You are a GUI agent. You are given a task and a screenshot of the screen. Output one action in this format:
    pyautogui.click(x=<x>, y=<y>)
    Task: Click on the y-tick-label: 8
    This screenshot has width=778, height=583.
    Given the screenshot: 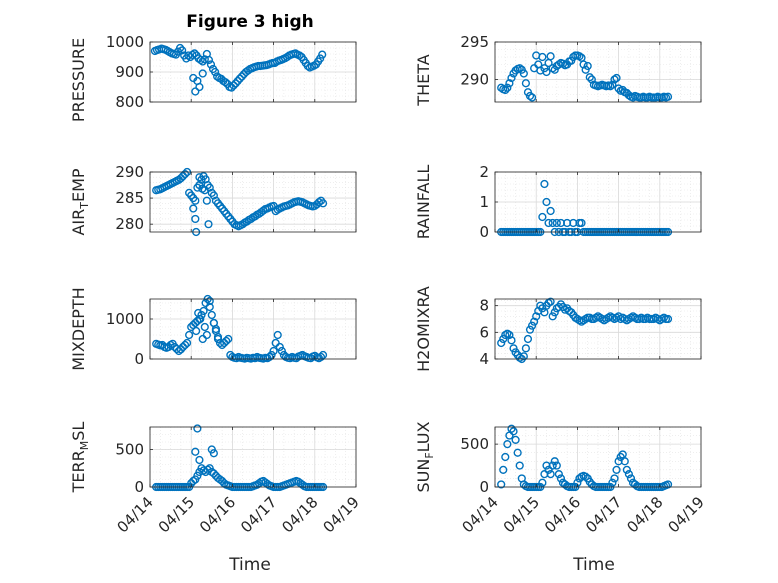 What is the action you would take?
    pyautogui.click(x=484, y=306)
    